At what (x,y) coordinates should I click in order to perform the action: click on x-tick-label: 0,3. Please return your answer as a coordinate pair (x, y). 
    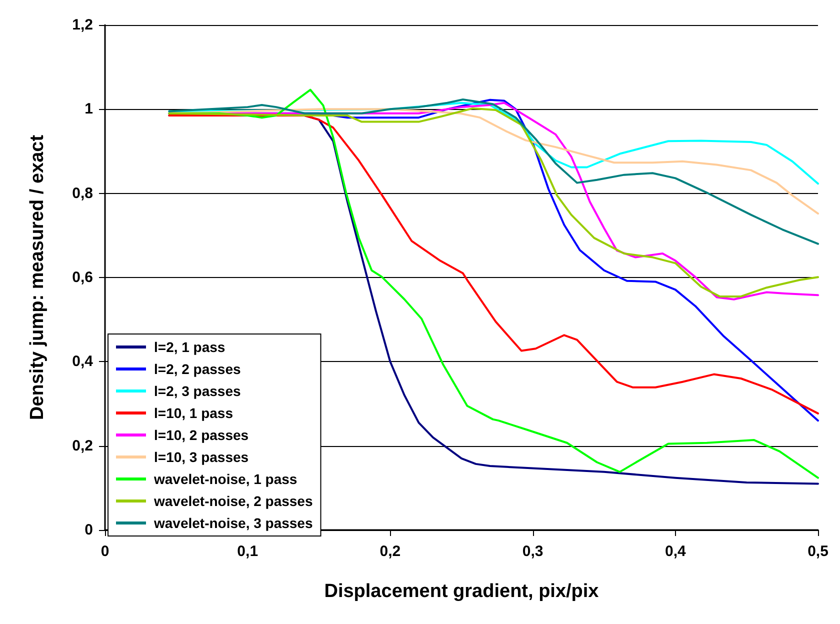
    Looking at the image, I should click on (533, 551).